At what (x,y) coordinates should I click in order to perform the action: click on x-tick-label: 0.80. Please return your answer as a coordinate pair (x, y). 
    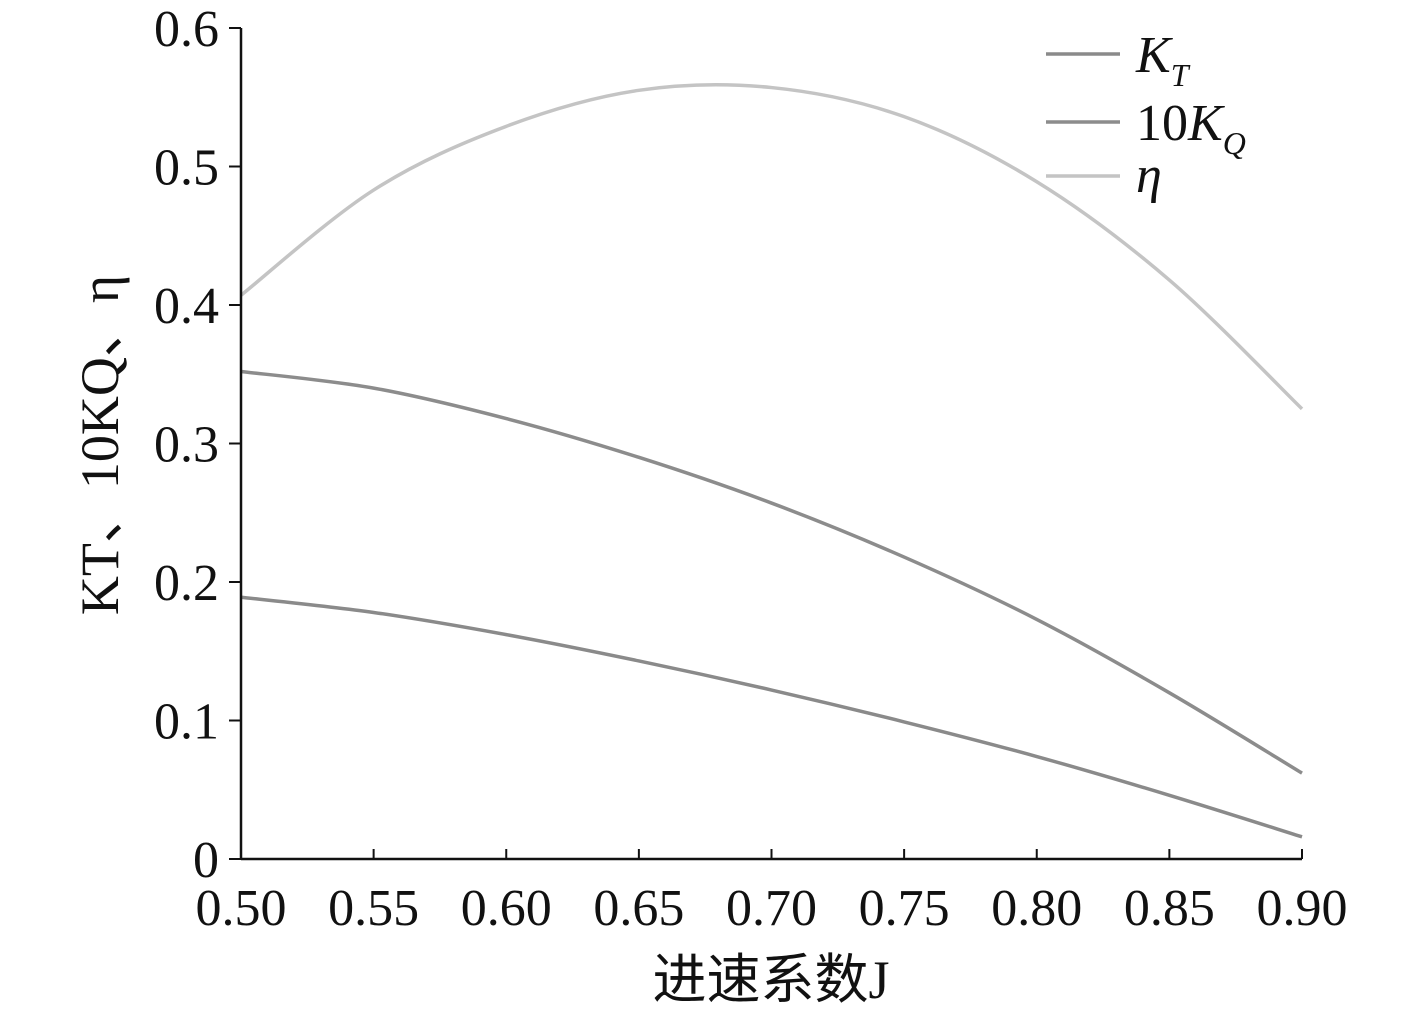
    Looking at the image, I should click on (1036, 908).